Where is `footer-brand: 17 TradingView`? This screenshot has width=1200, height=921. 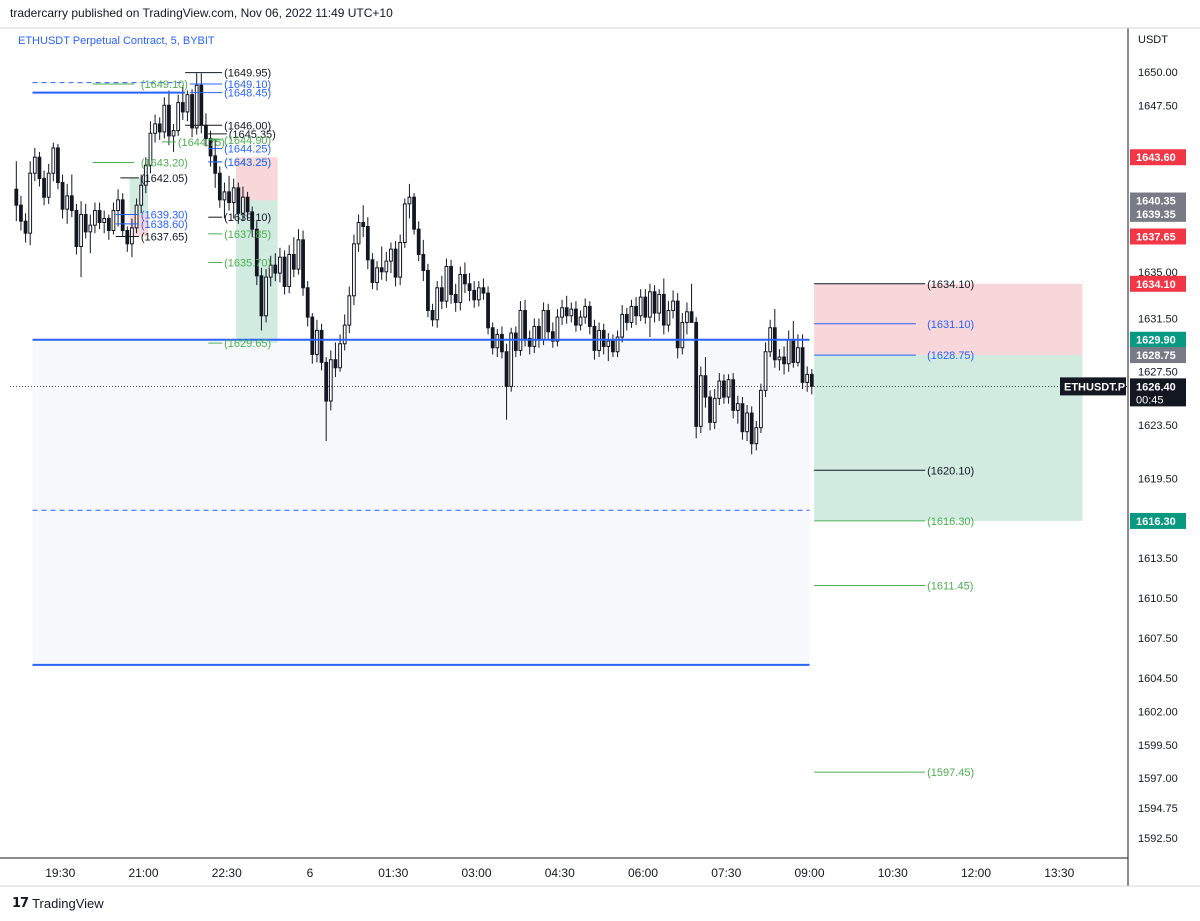
footer-brand: 17 TradingView is located at coordinates (58, 903).